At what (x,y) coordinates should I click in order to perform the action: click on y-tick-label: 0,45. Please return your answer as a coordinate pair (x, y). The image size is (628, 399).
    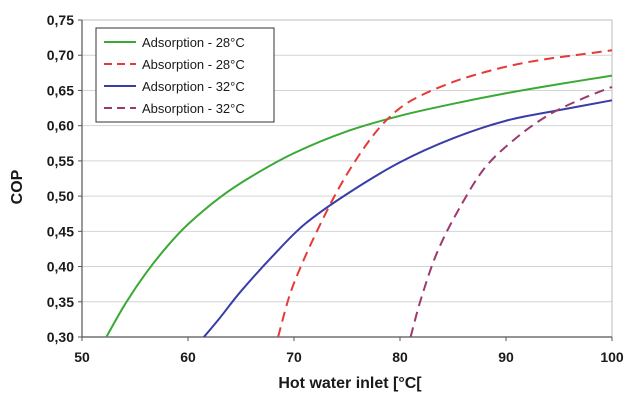
    Looking at the image, I should click on (60, 231).